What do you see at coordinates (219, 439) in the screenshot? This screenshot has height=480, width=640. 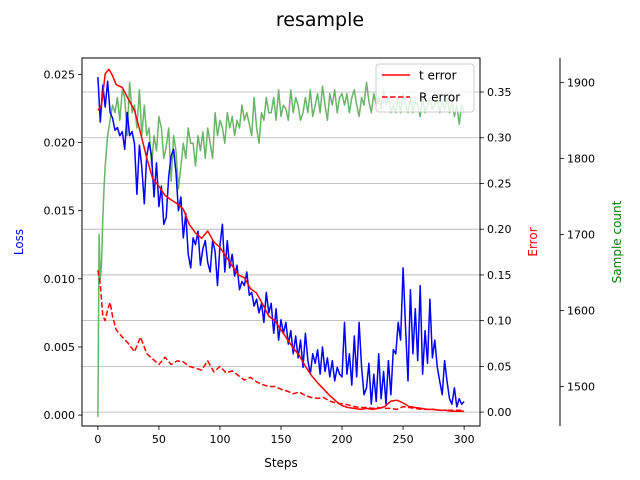 I see `x-tick-label: 100` at bounding box center [219, 439].